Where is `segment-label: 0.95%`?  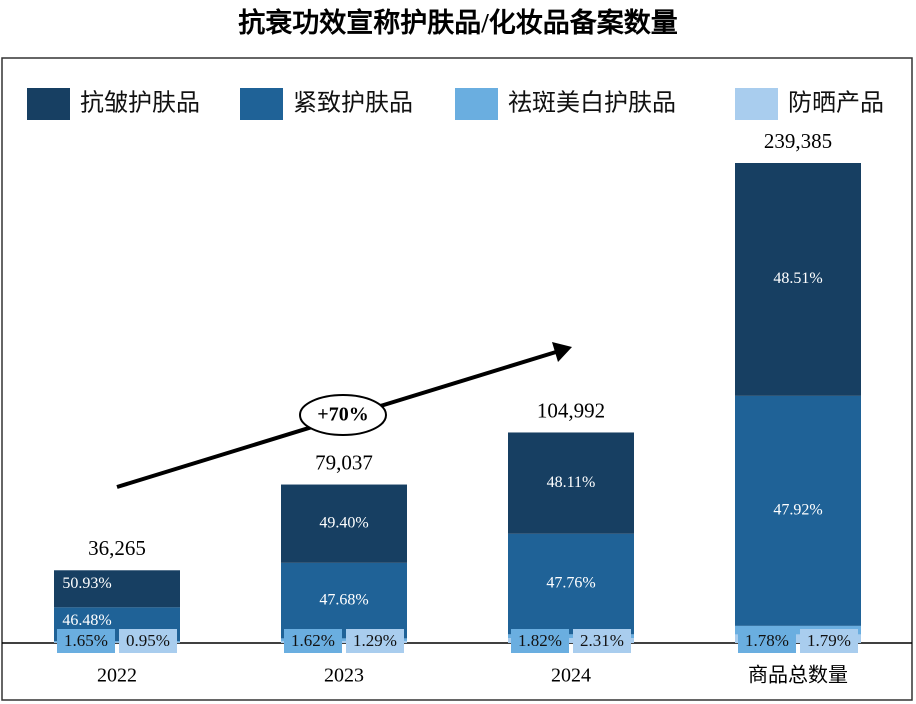 segment-label: 0.95% is located at coordinates (148, 640).